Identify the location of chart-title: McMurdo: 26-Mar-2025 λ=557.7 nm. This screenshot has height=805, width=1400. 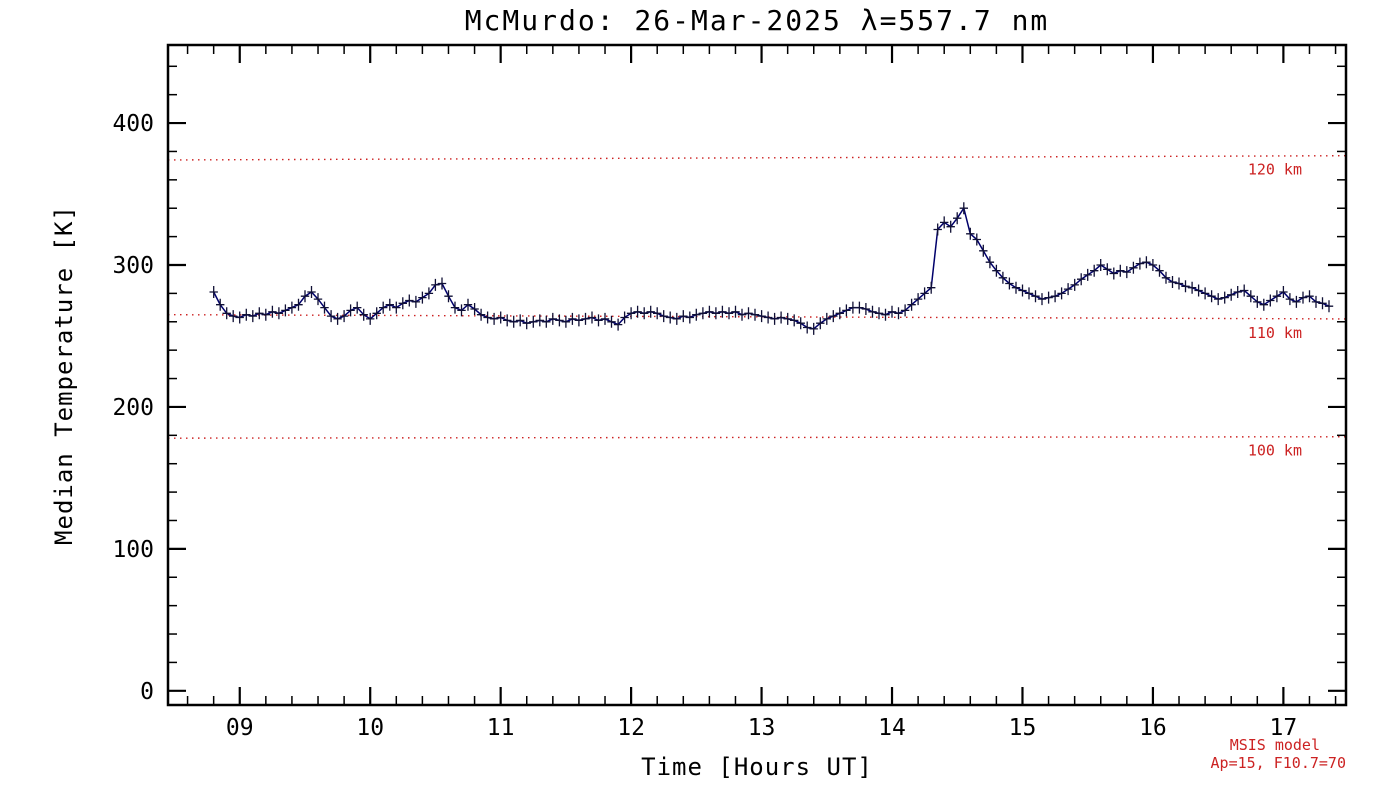
(757, 20).